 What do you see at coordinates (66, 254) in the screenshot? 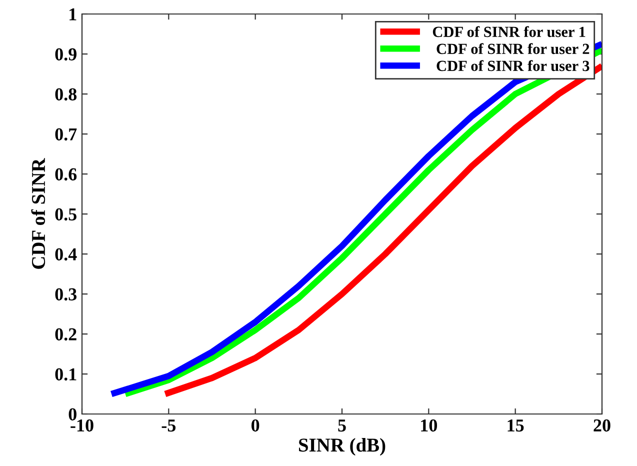
I see `y-tick-label: 0.4` at bounding box center [66, 254].